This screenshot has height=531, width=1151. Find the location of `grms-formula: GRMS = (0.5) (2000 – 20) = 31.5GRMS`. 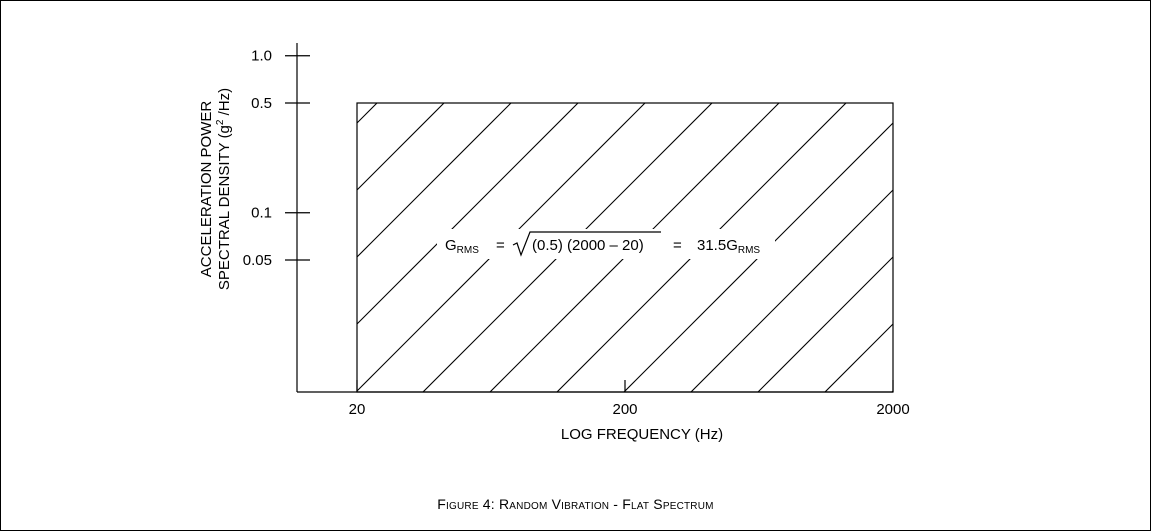

grms-formula: GRMS = (0.5) (2000 – 20) = 31.5GRMS is located at coordinates (606, 244).